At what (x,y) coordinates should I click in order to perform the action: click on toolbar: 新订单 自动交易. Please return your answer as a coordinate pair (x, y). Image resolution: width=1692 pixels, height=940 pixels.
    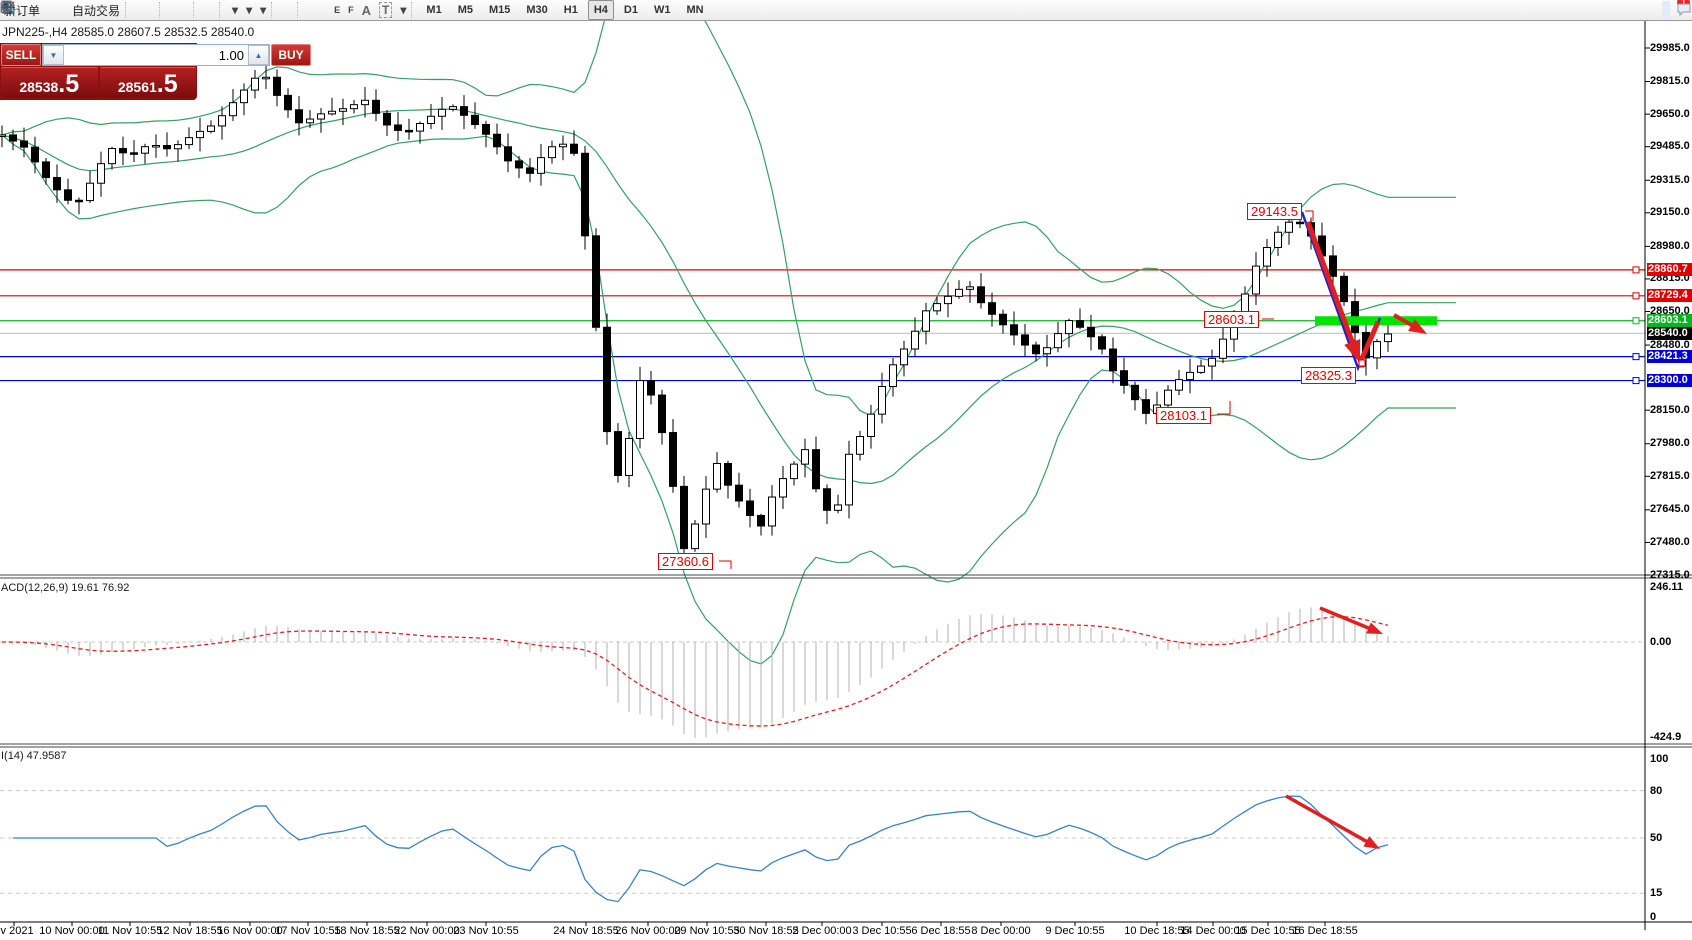
    Looking at the image, I should click on (846, 10).